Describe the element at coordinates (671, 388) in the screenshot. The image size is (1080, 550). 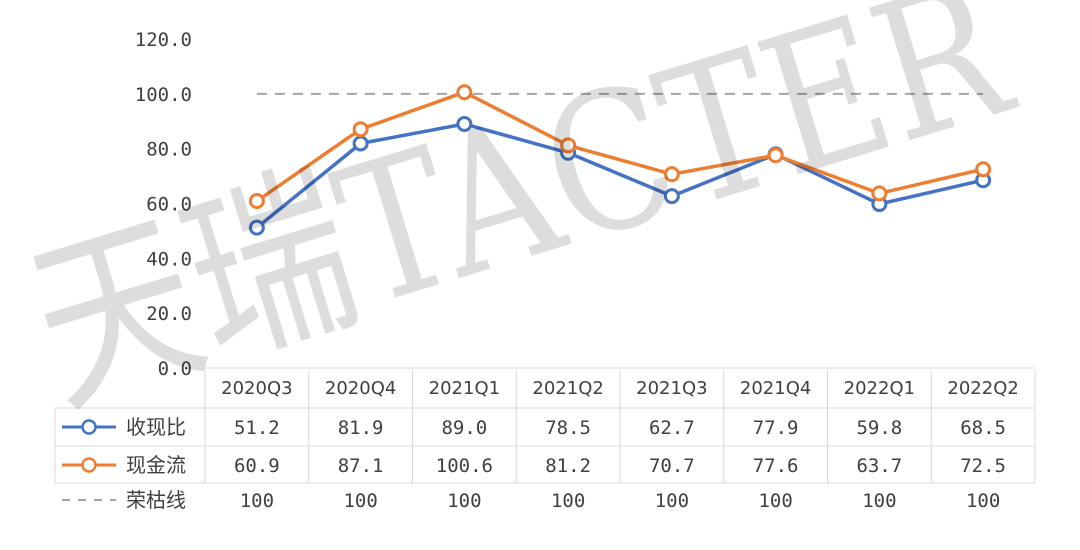
I see `x-tick-label: 2021Q3` at that location.